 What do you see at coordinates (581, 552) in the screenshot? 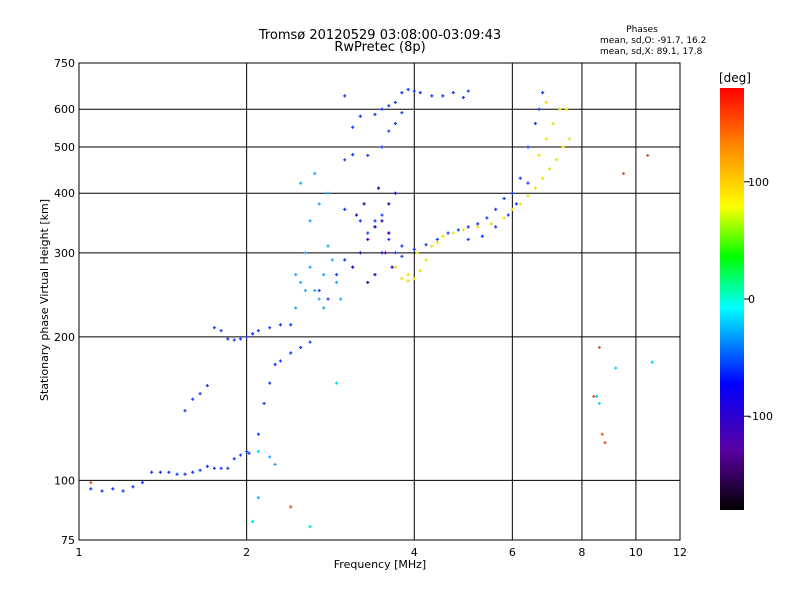
I see `x-tick-label: 8` at bounding box center [581, 552].